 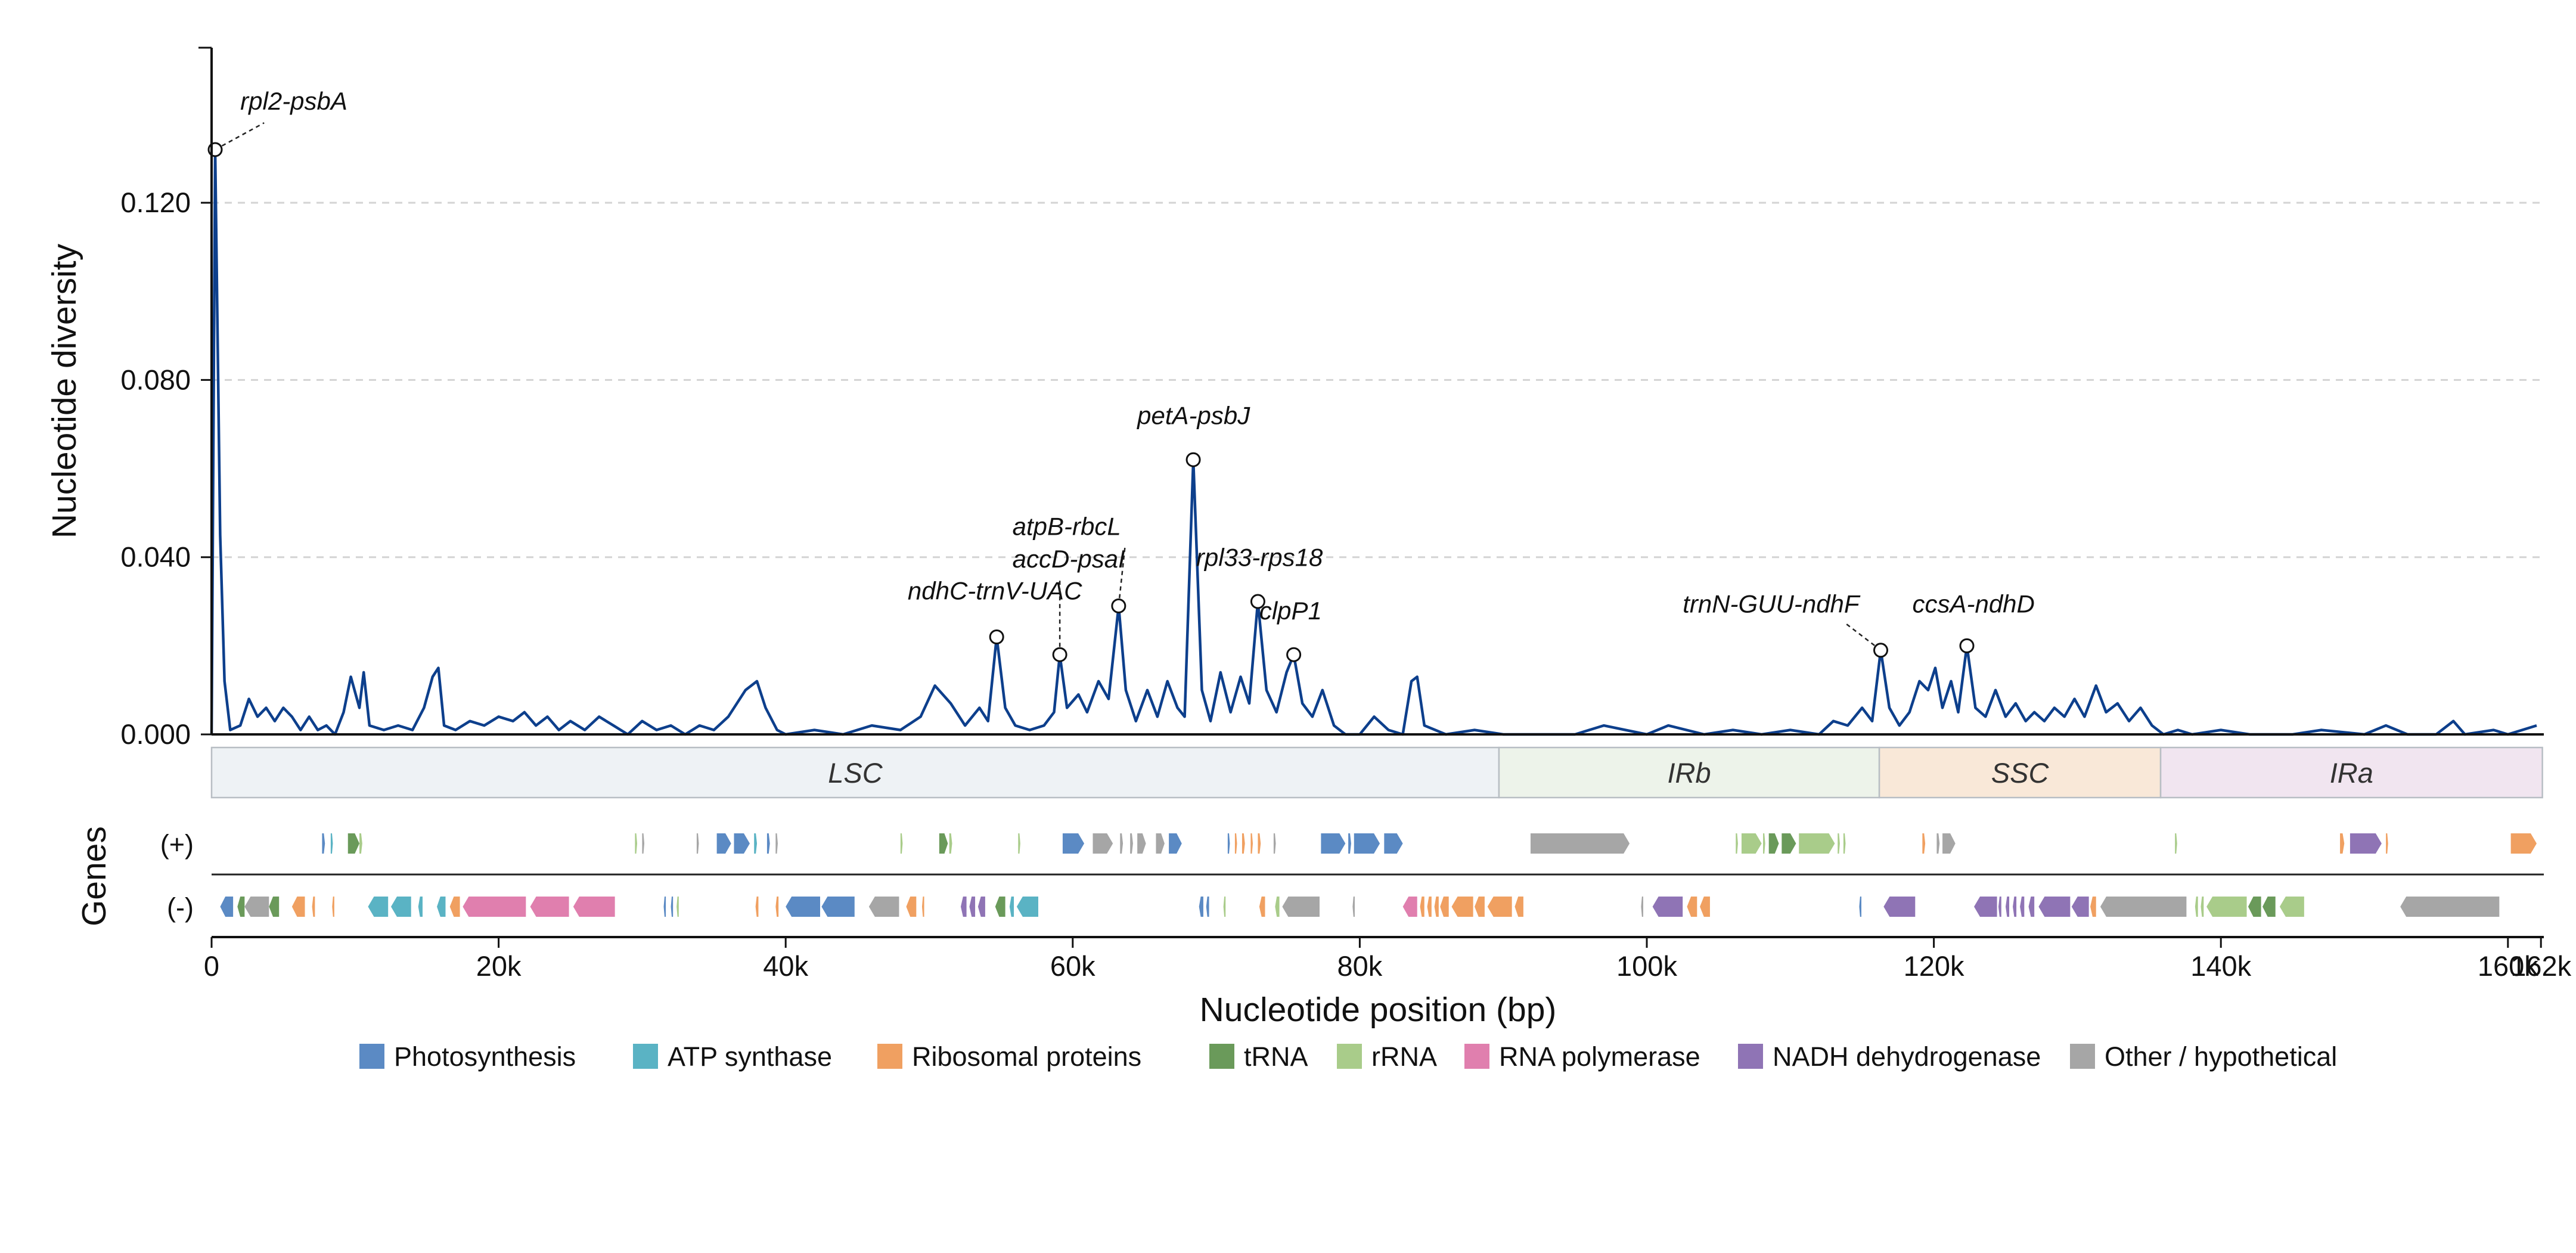 What do you see at coordinates (1260, 558) in the screenshot?
I see `peak-label: rpl33-rps18` at bounding box center [1260, 558].